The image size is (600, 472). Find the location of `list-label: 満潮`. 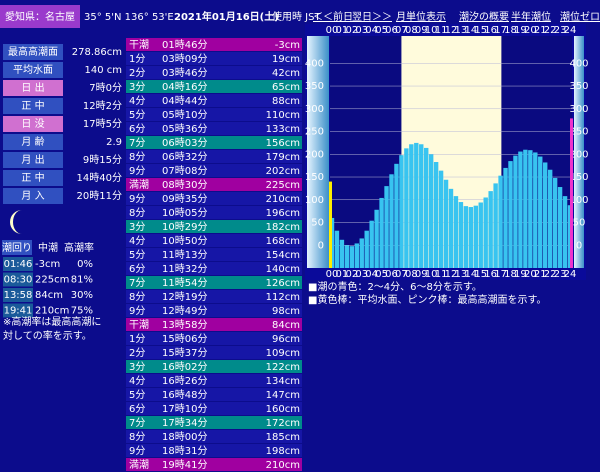

list-label: 満潮 is located at coordinates (139, 184).